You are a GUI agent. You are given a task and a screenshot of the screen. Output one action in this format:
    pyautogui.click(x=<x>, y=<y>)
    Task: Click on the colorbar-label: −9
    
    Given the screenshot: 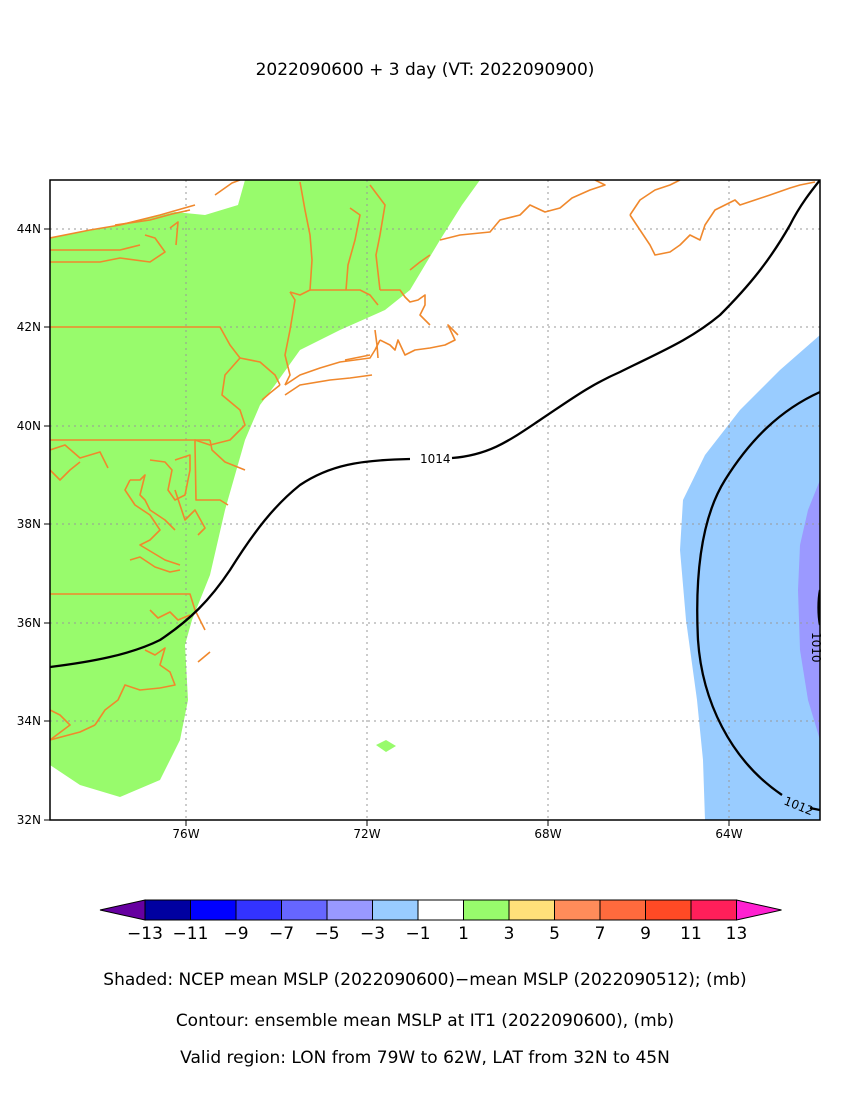 What is the action you would take?
    pyautogui.click(x=235, y=934)
    